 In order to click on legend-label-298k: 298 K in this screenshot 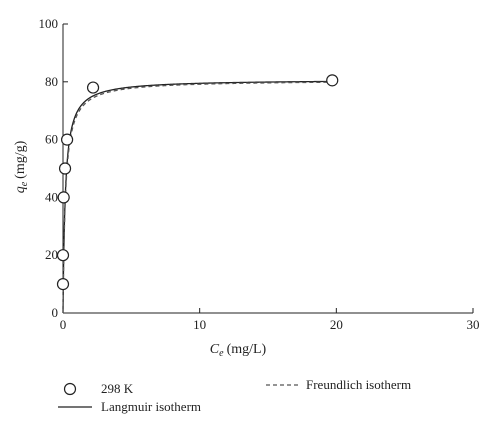, I will do `click(117, 388)`.